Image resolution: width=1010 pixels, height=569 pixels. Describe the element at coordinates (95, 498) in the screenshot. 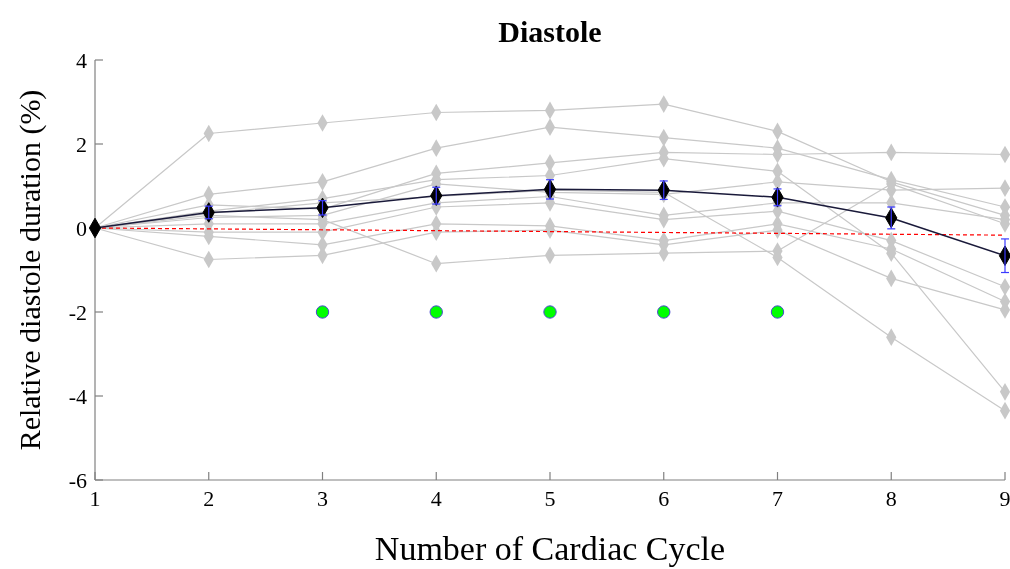

I see `x-tick-label: 1` at that location.